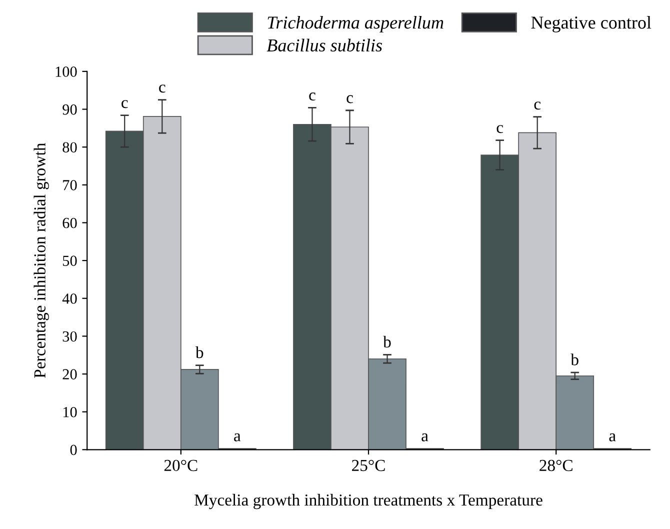 This screenshot has height=529, width=670. I want to click on x-tick-label: 28°C, so click(556, 466).